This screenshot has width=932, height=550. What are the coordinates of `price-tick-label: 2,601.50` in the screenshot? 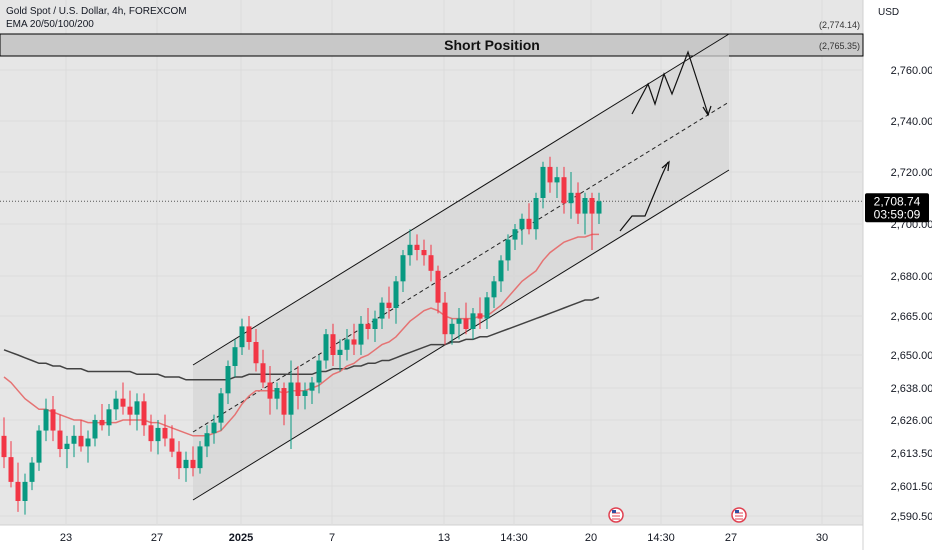 It's located at (911, 487).